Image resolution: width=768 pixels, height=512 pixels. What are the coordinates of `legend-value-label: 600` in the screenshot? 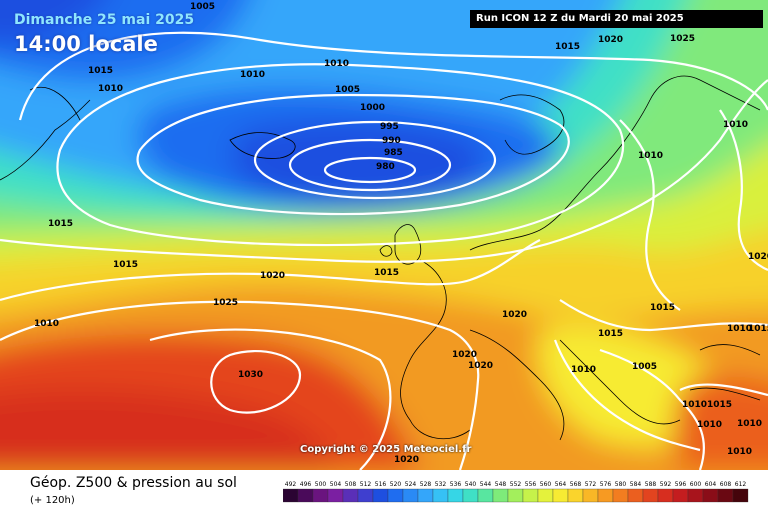 It's located at (696, 484).